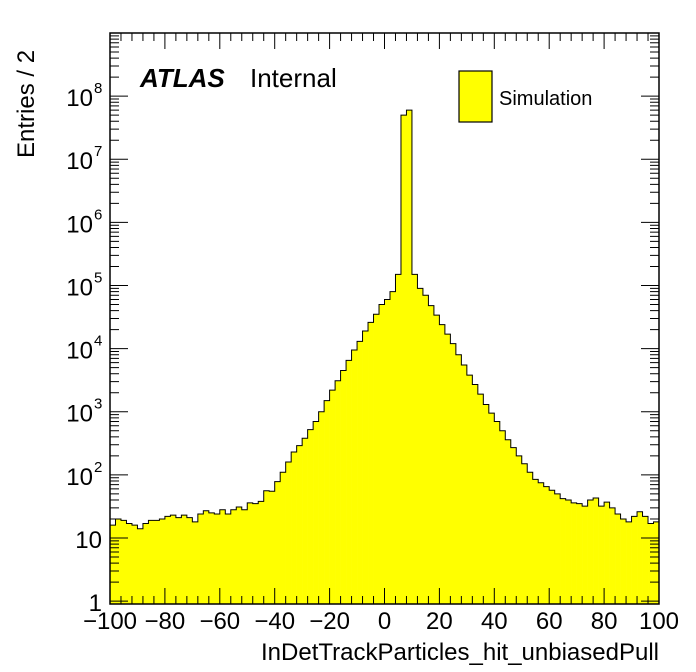 Image resolution: width=696 pixels, height=672 pixels. I want to click on y-tick-exponent: 4, so click(98, 341).